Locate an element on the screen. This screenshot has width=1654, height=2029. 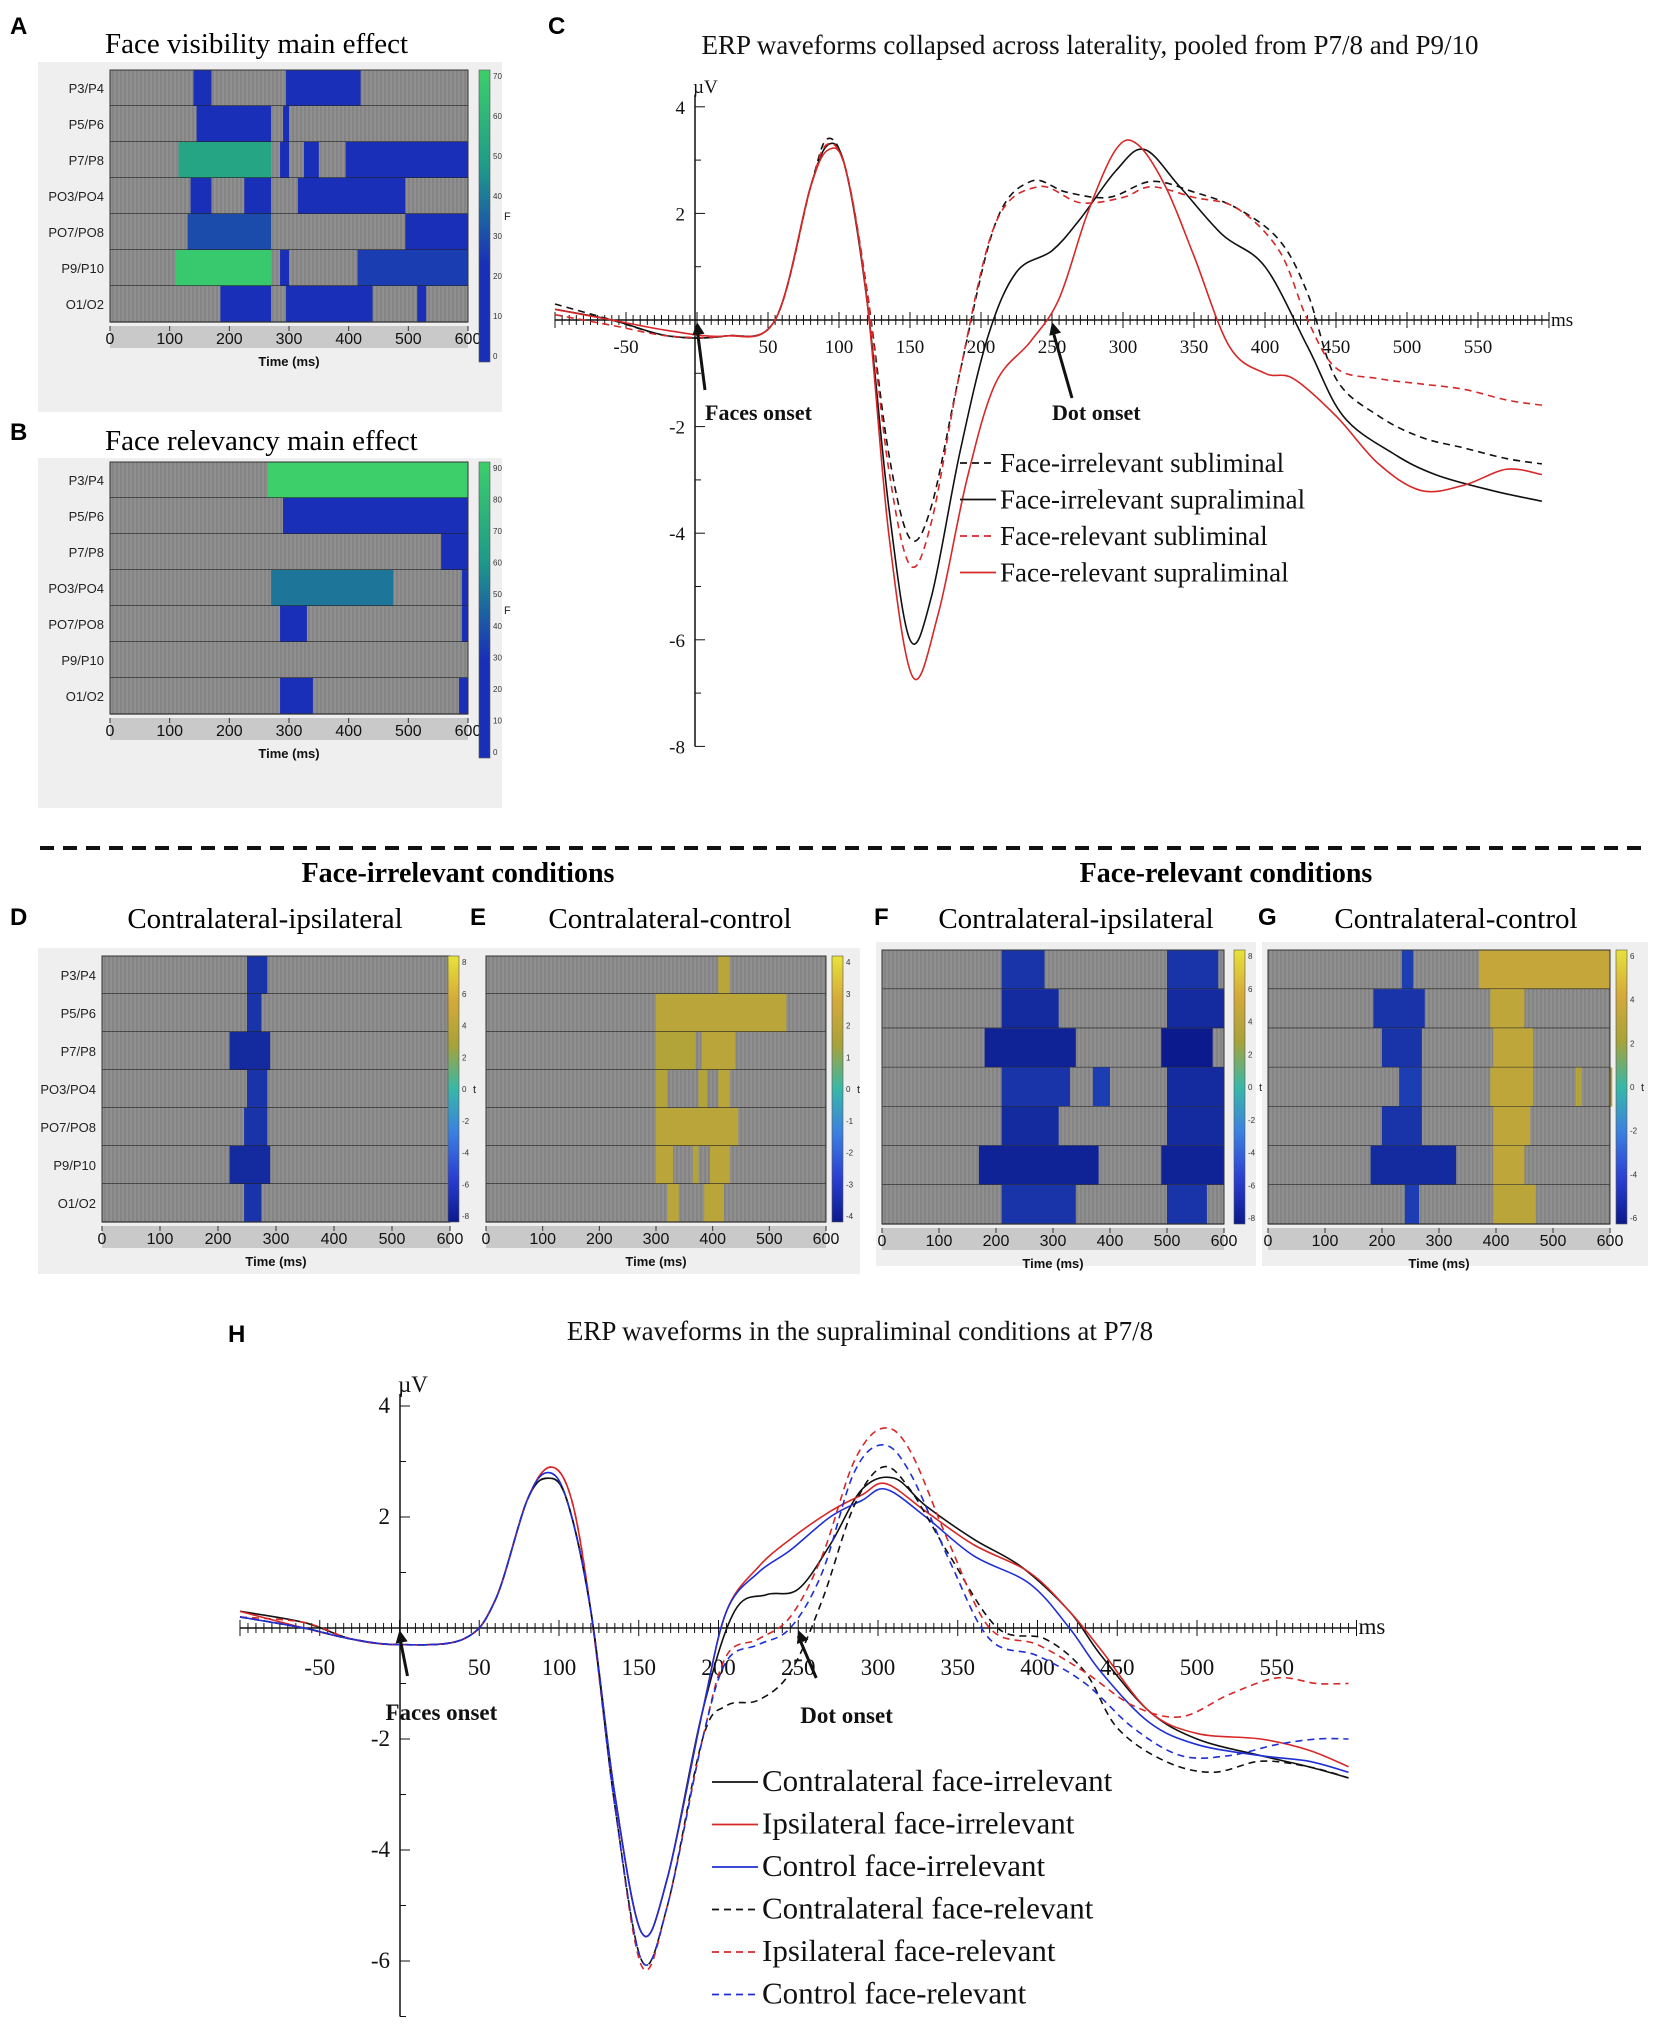
x-tick-label: 350 is located at coordinates (1194, 347).